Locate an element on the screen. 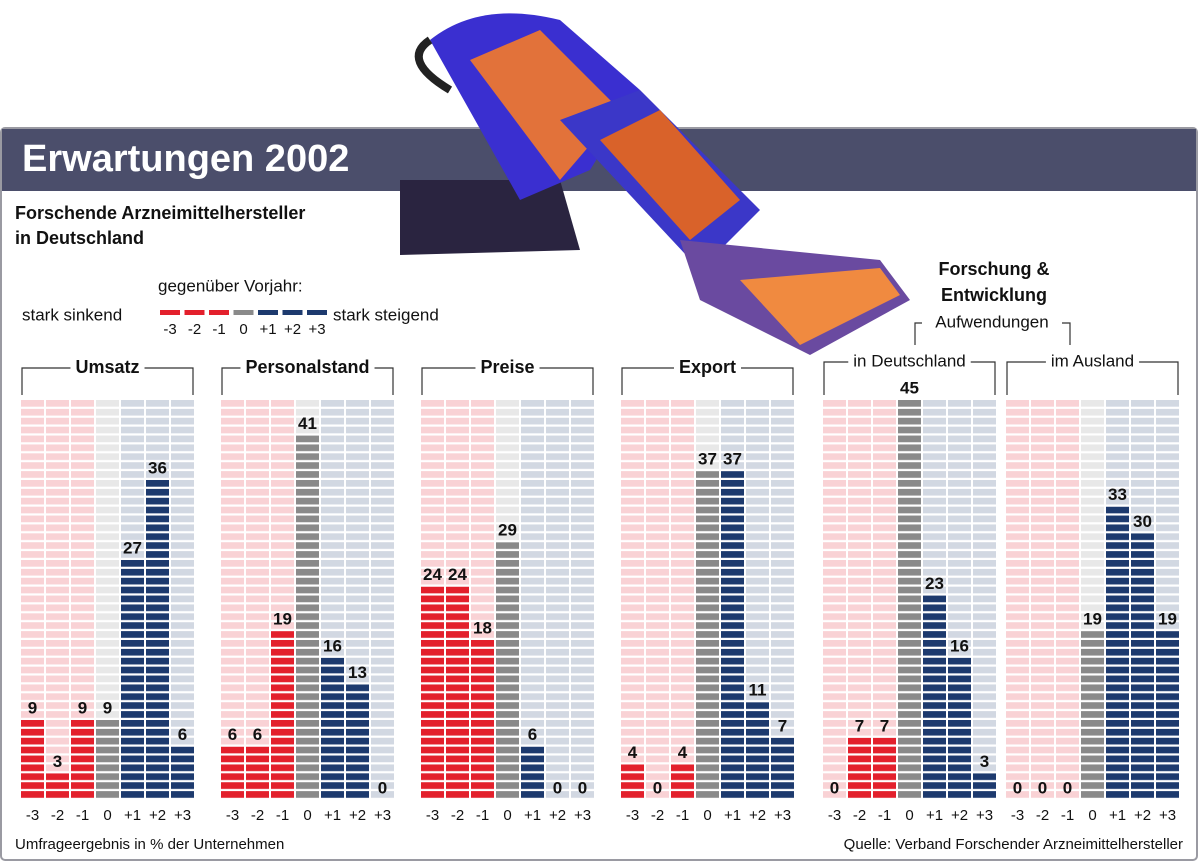  data-label: 3 is located at coordinates (984, 761).